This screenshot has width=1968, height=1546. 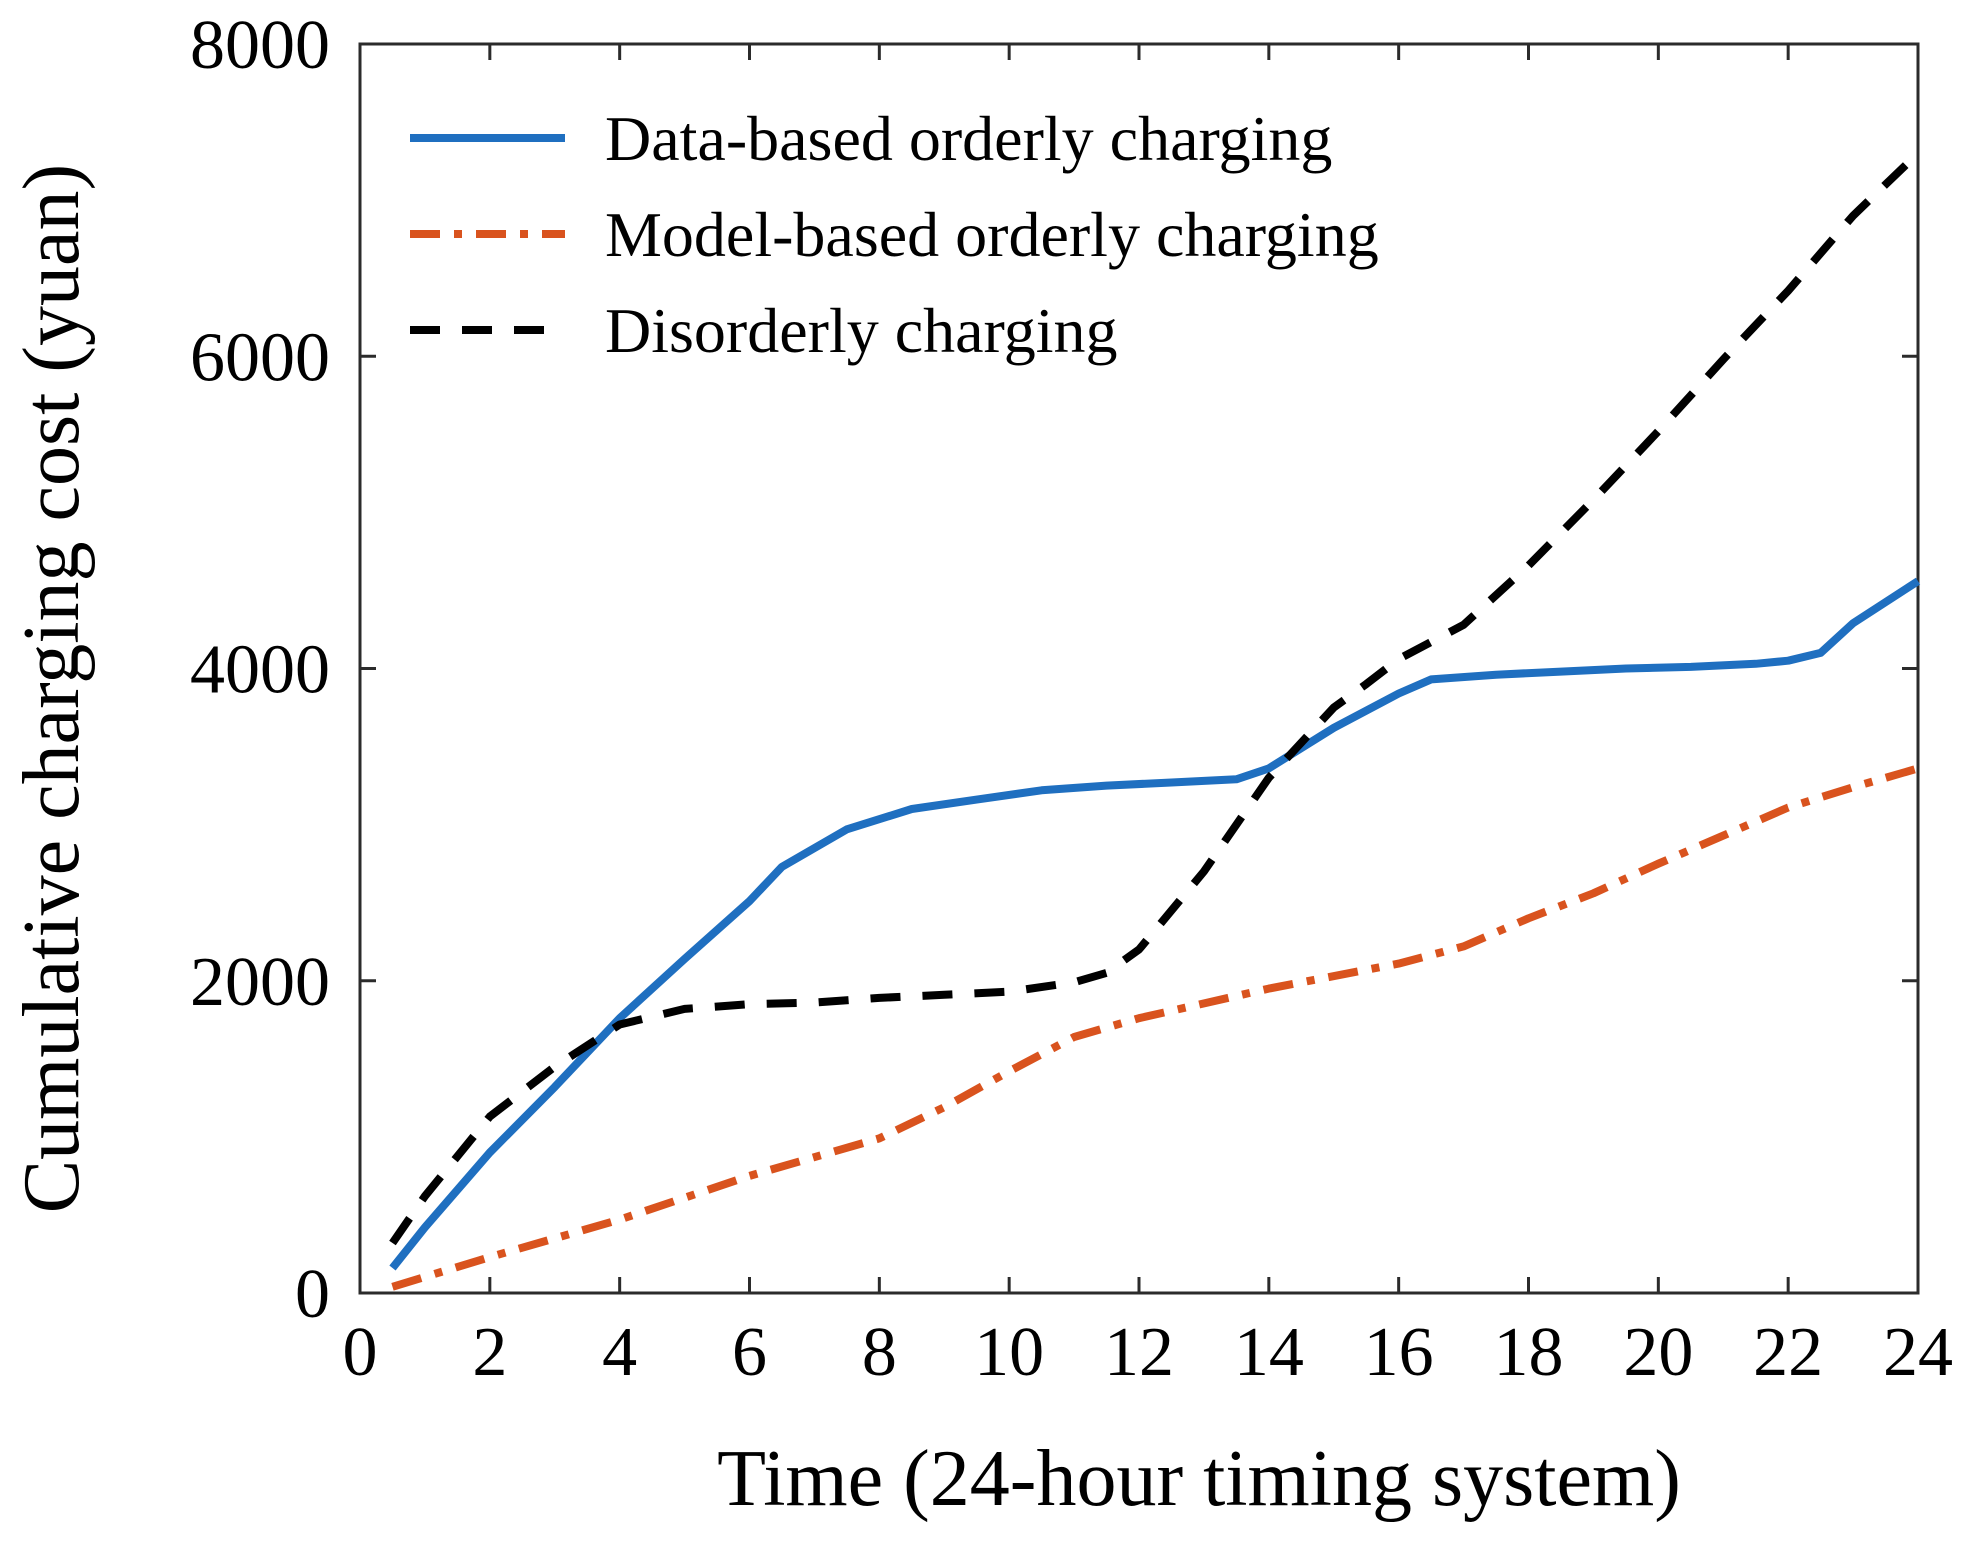 I want to click on x-tick-label: 6, so click(x=749, y=1352).